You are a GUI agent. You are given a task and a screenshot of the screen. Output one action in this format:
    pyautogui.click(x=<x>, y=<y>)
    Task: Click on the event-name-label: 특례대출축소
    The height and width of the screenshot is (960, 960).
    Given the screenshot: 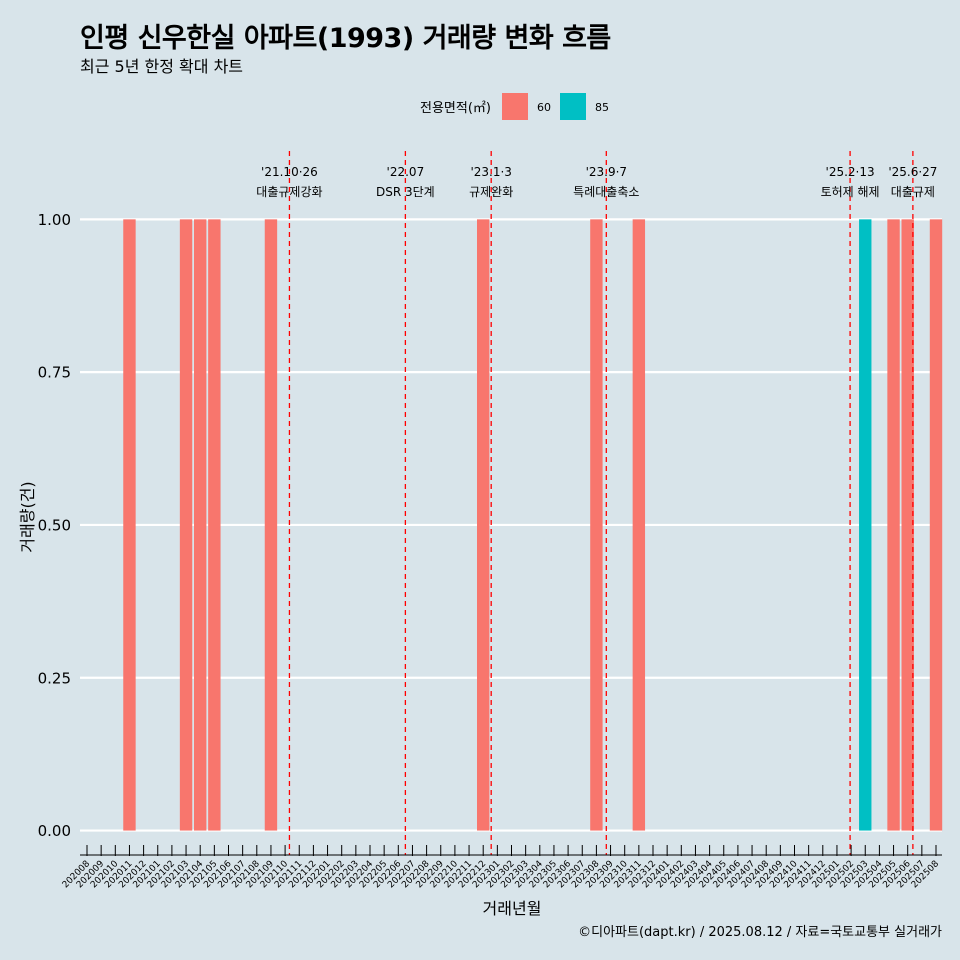 What is the action you would take?
    pyautogui.click(x=606, y=192)
    